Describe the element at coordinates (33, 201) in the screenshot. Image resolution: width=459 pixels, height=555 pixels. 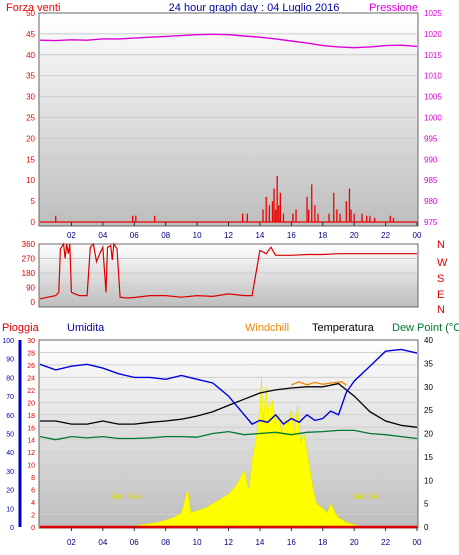
I see `wind-tick-label: 5` at that location.